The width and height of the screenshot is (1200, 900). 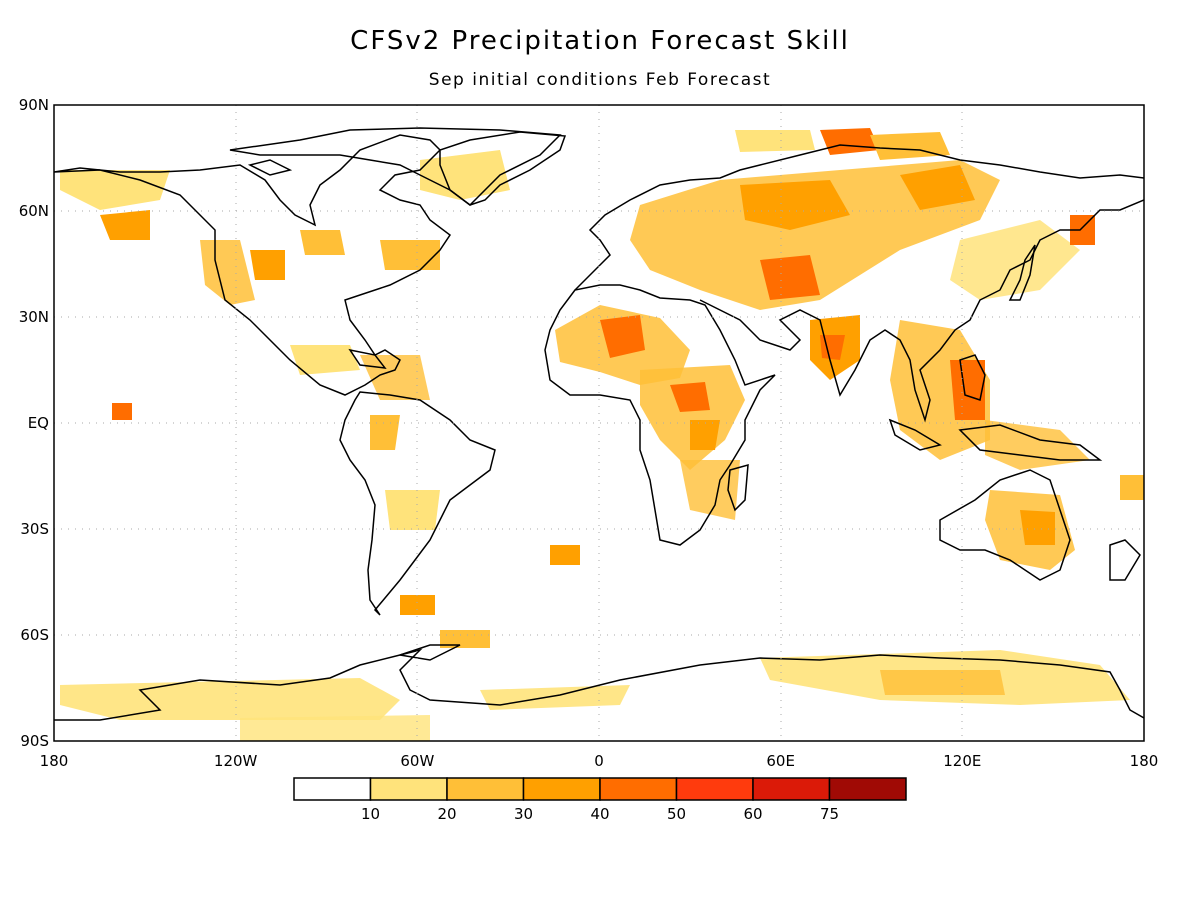 I want to click on lat-label: 60N, so click(x=34, y=211).